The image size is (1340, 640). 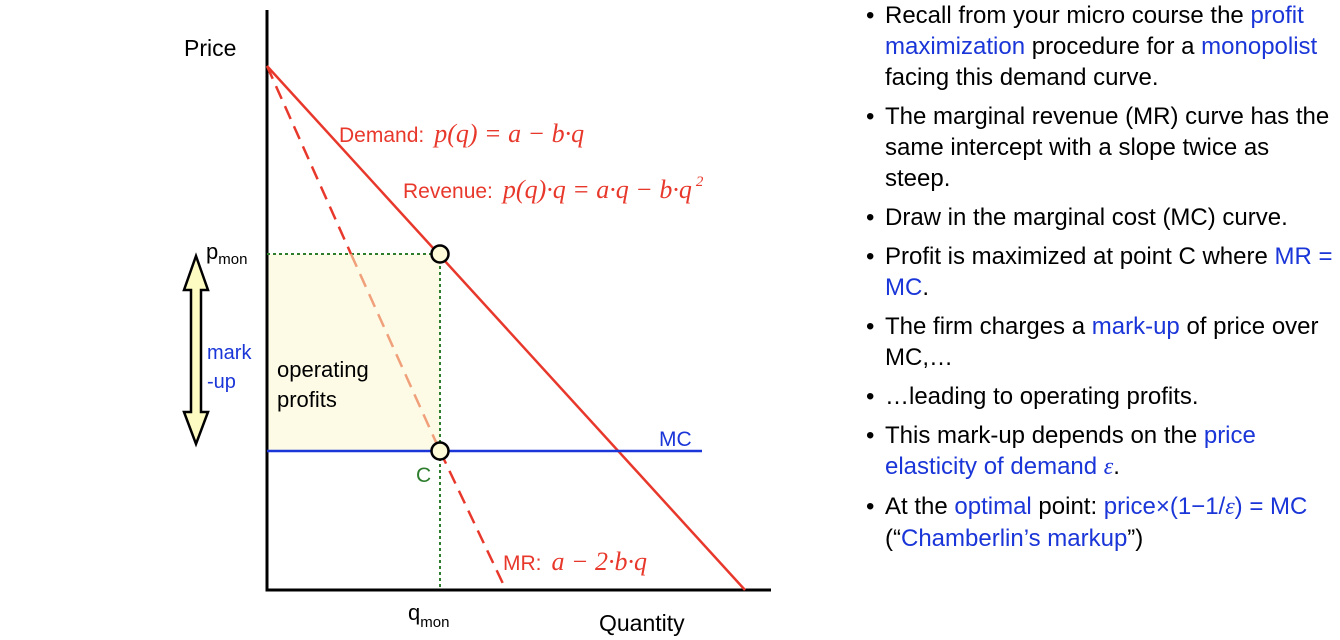 I want to click on bullet-item: Draw in the marginal cost (MC) curve., so click(x=1101, y=217).